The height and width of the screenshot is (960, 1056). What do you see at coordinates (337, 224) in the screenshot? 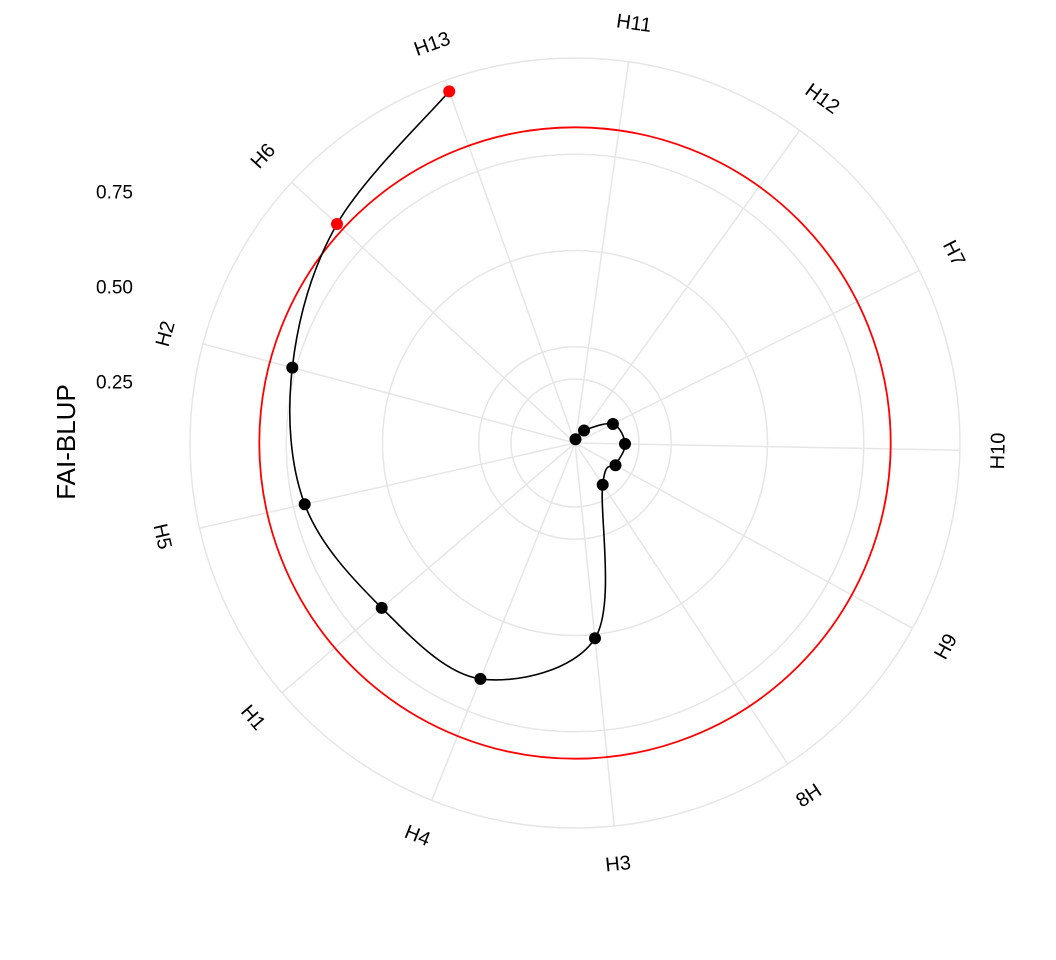
I see `data-point-h6` at bounding box center [337, 224].